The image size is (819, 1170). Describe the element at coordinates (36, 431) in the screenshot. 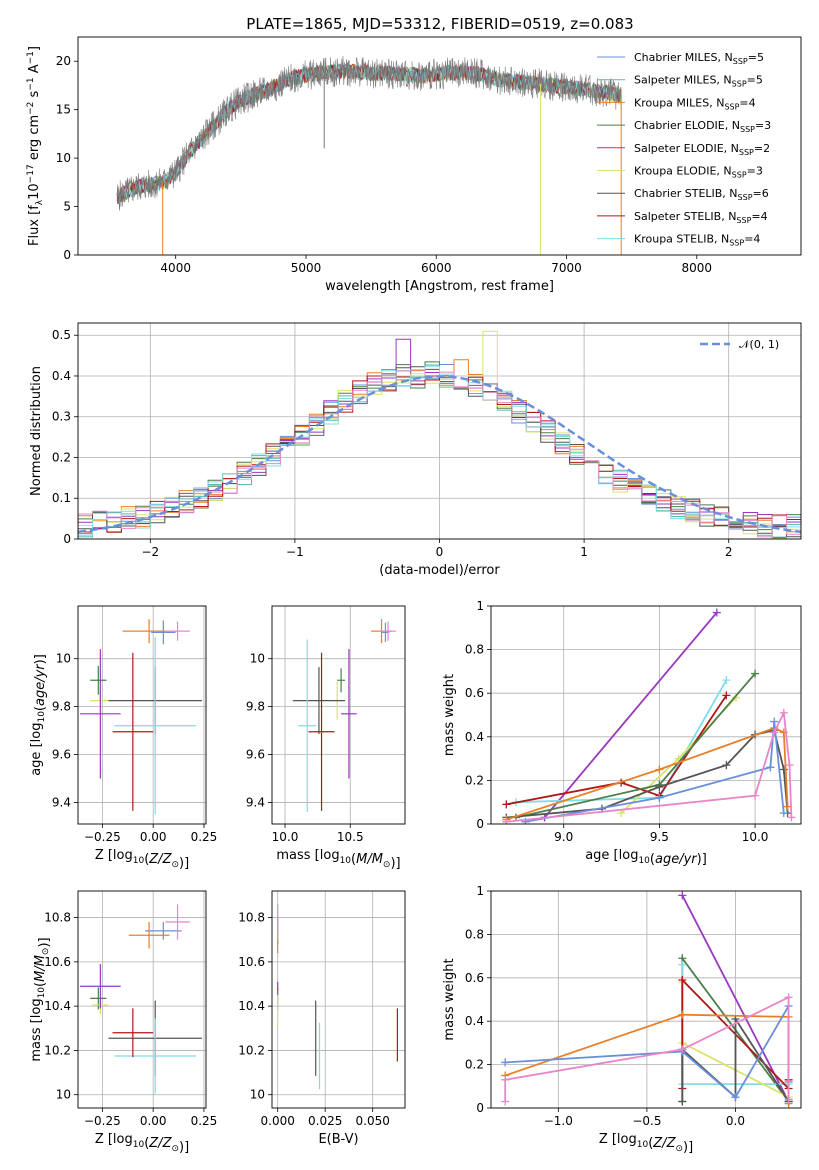

I see `y-axis-label: Normed distribution` at that location.